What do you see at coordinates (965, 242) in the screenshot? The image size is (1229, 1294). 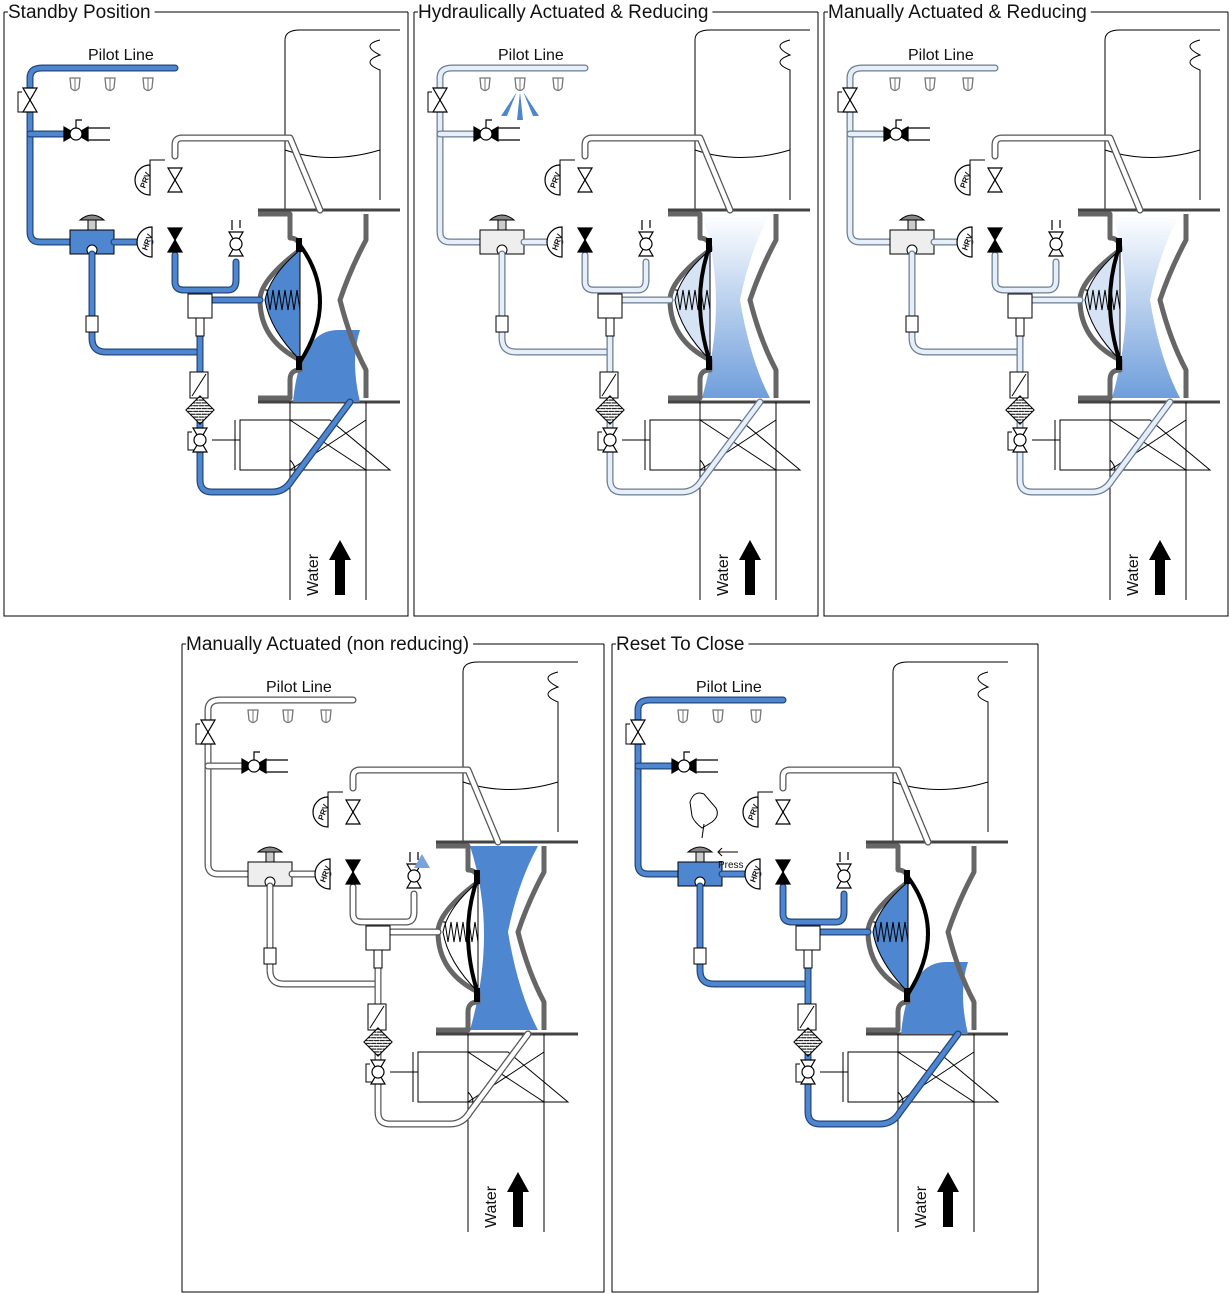 I see `hrv-gauge: HRV` at bounding box center [965, 242].